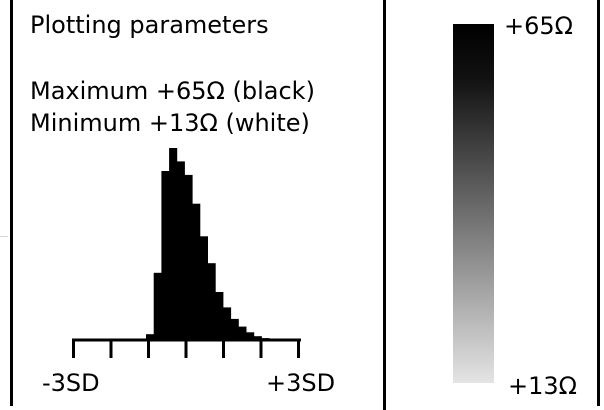  I want to click on x-tick-label-max: +3SD, so click(301, 383).